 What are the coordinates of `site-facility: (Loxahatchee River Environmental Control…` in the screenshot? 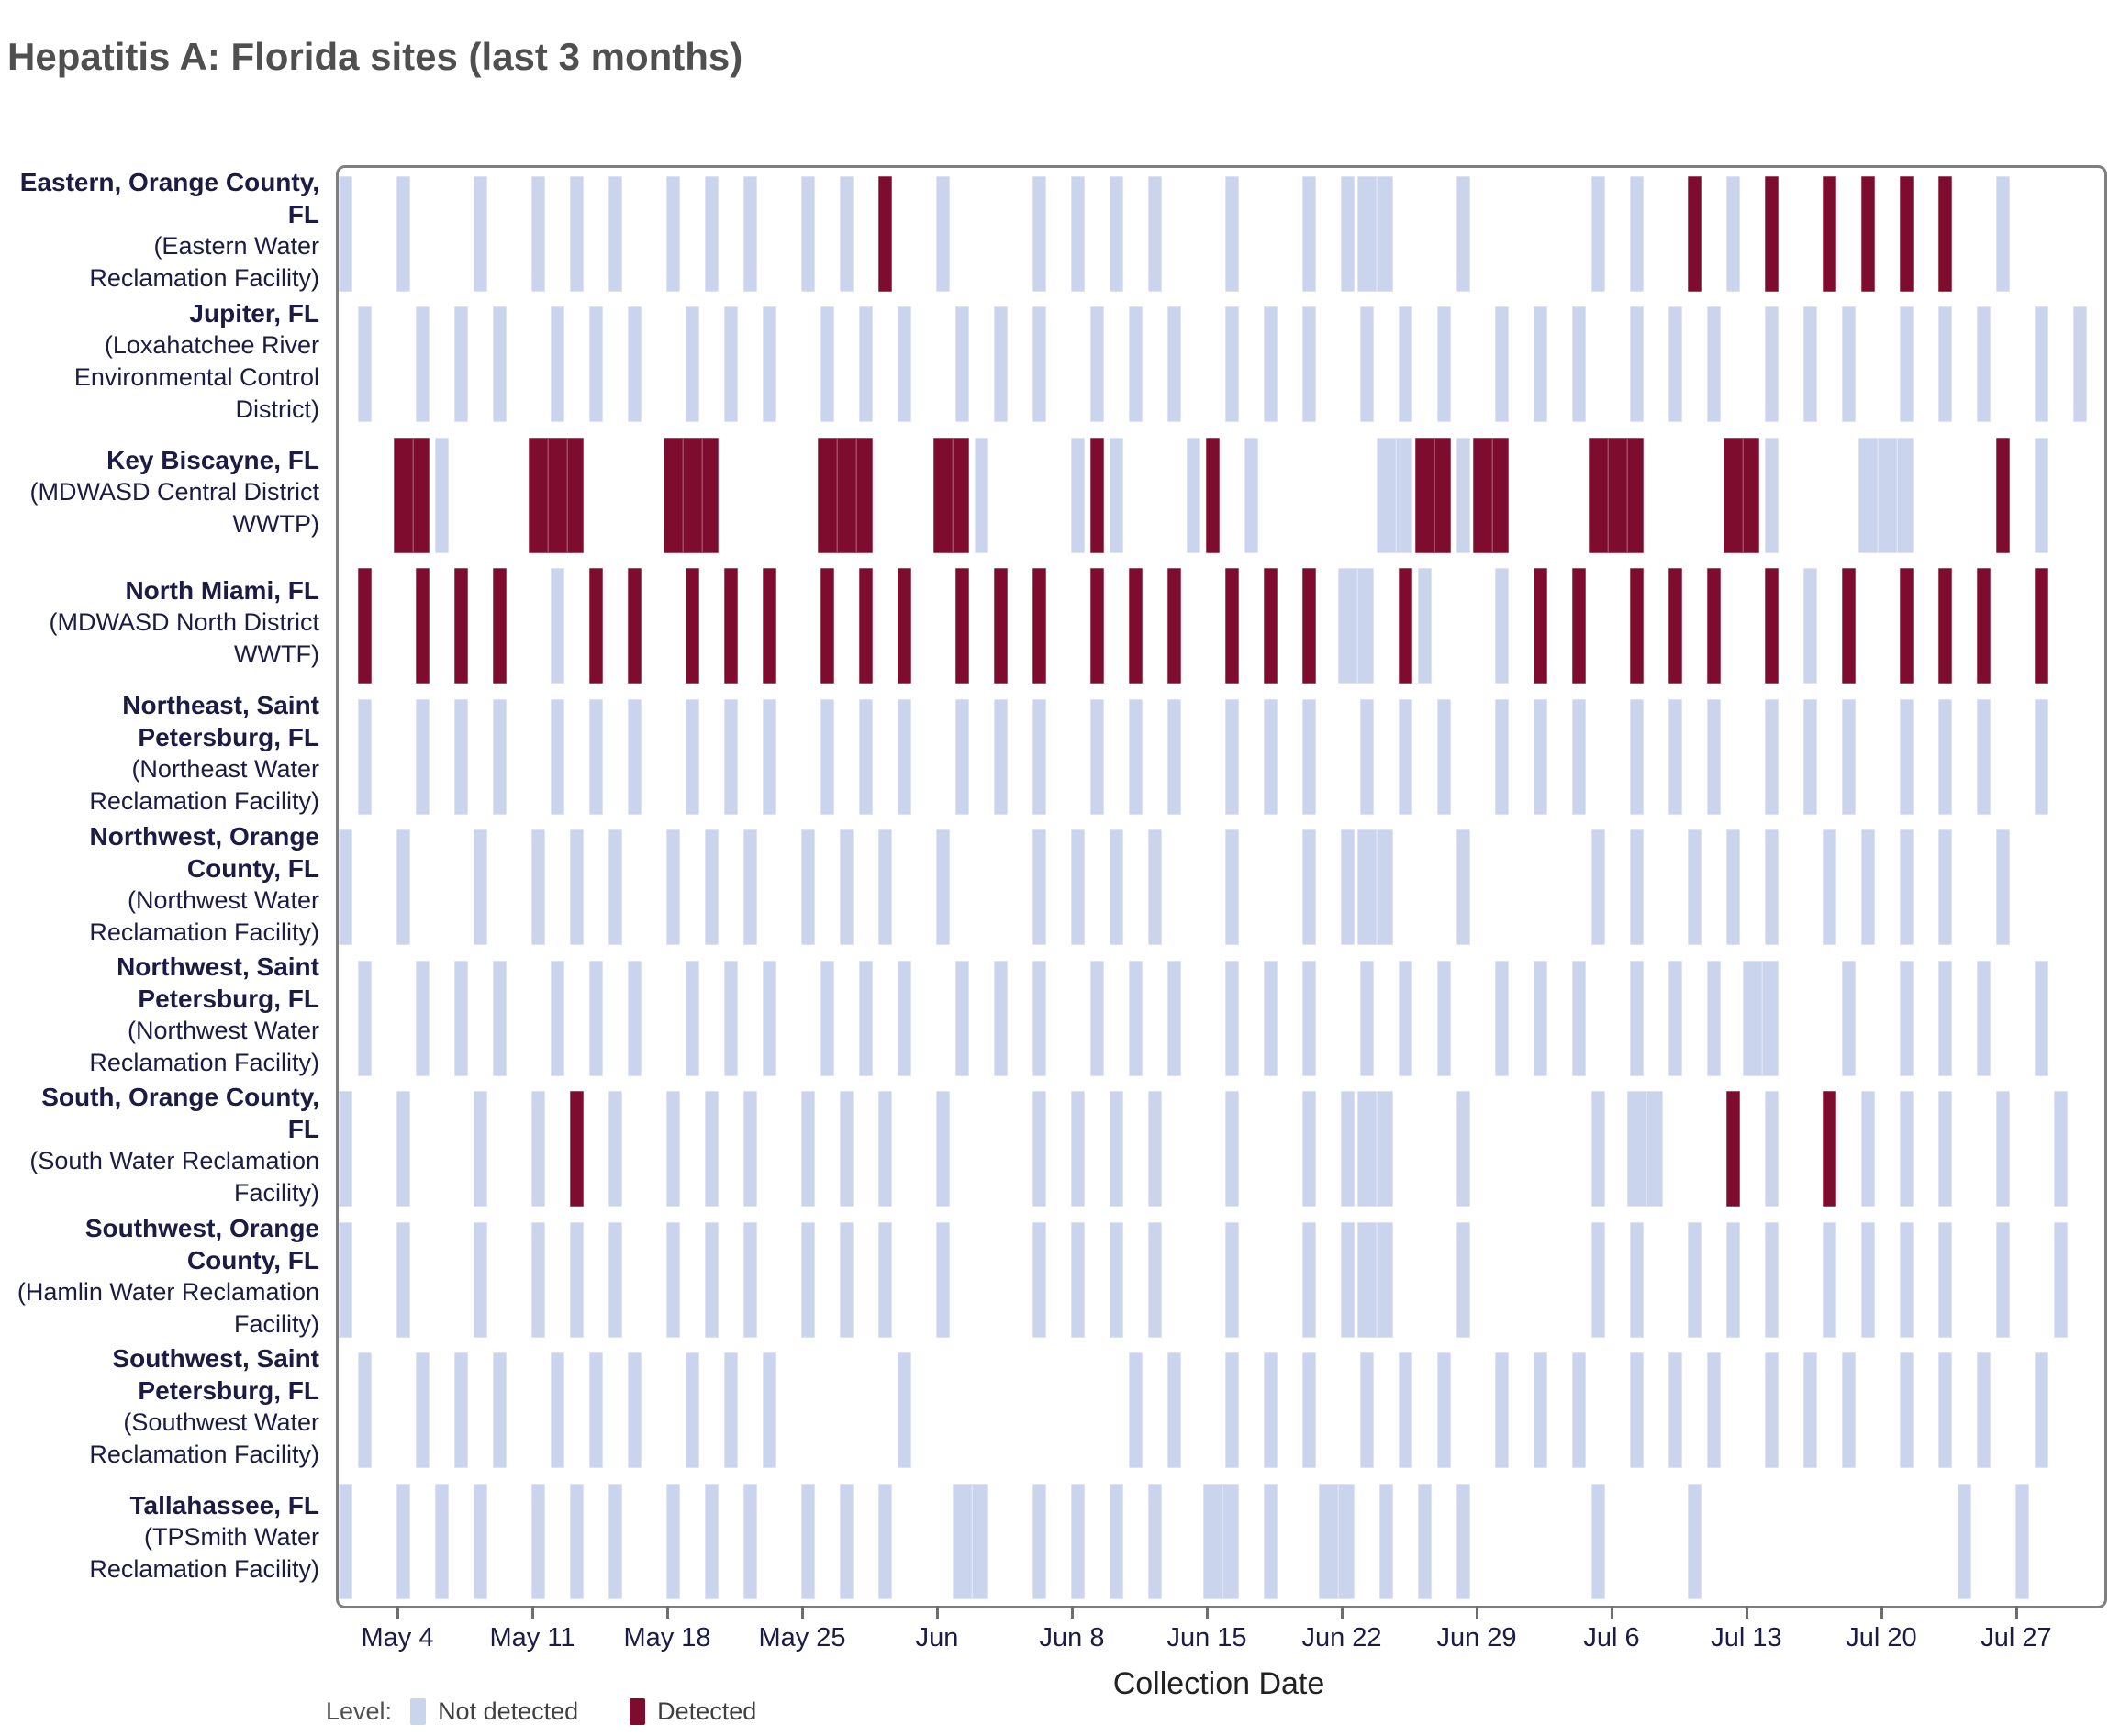 It's located at (196, 377).